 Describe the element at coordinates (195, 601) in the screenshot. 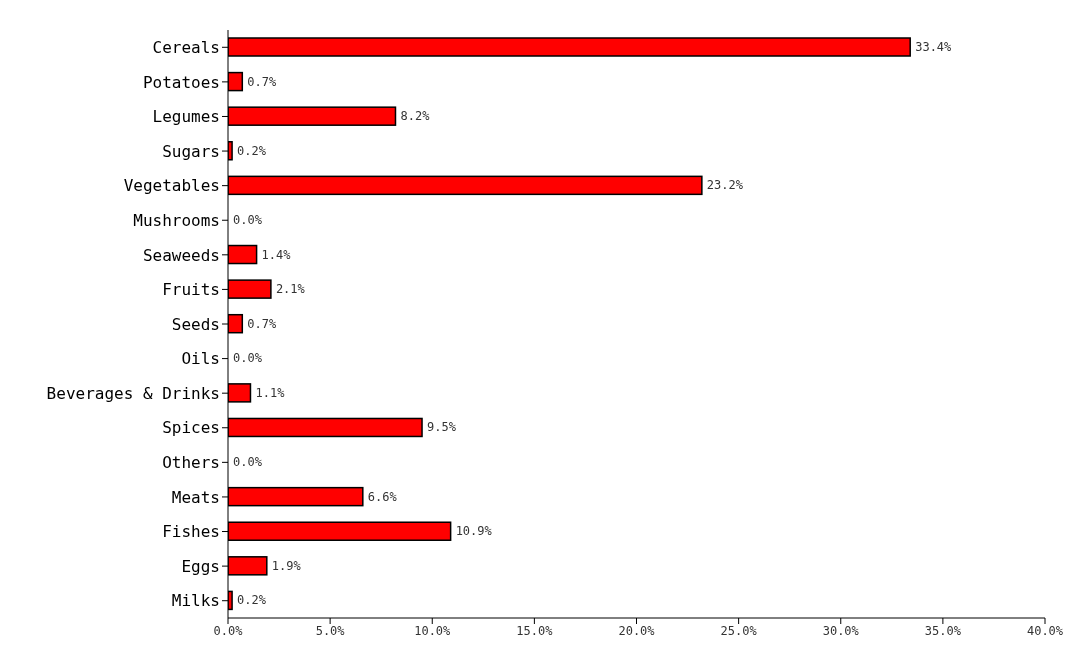

I see `y-tick-label: Milks` at that location.